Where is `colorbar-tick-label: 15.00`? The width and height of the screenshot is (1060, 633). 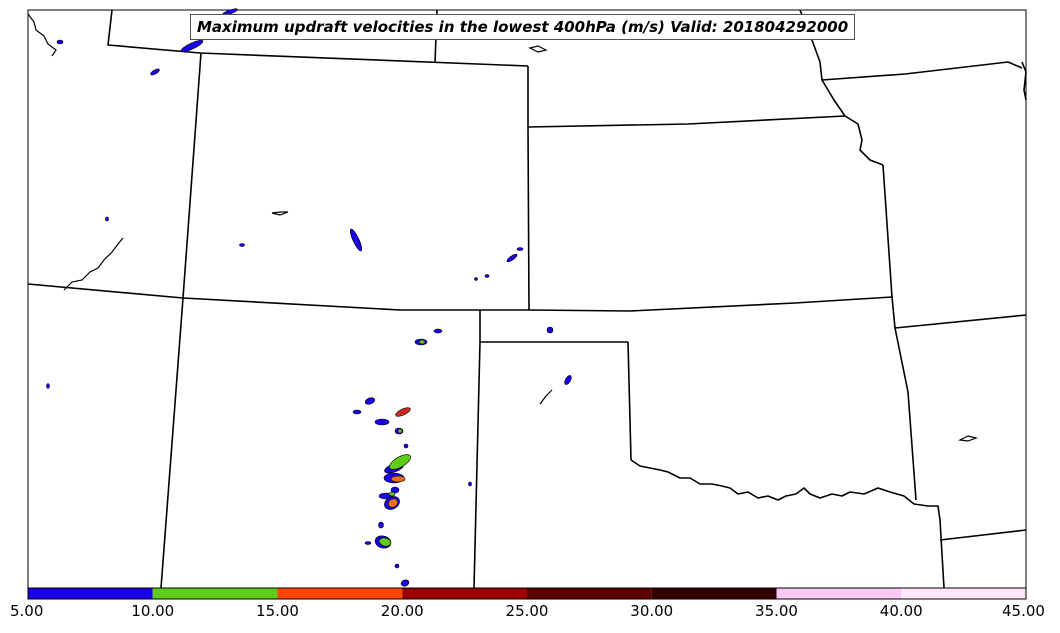 colorbar-tick-label: 15.00 is located at coordinates (277, 611).